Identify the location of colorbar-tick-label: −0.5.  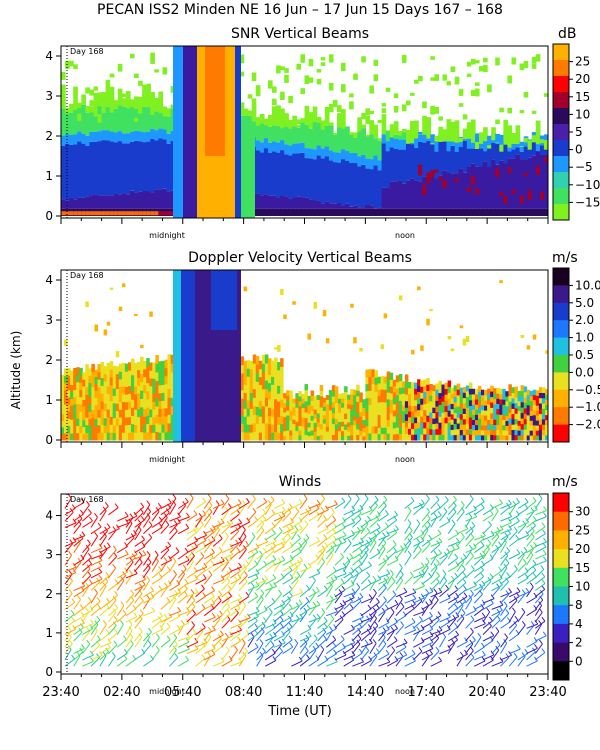
(587, 390).